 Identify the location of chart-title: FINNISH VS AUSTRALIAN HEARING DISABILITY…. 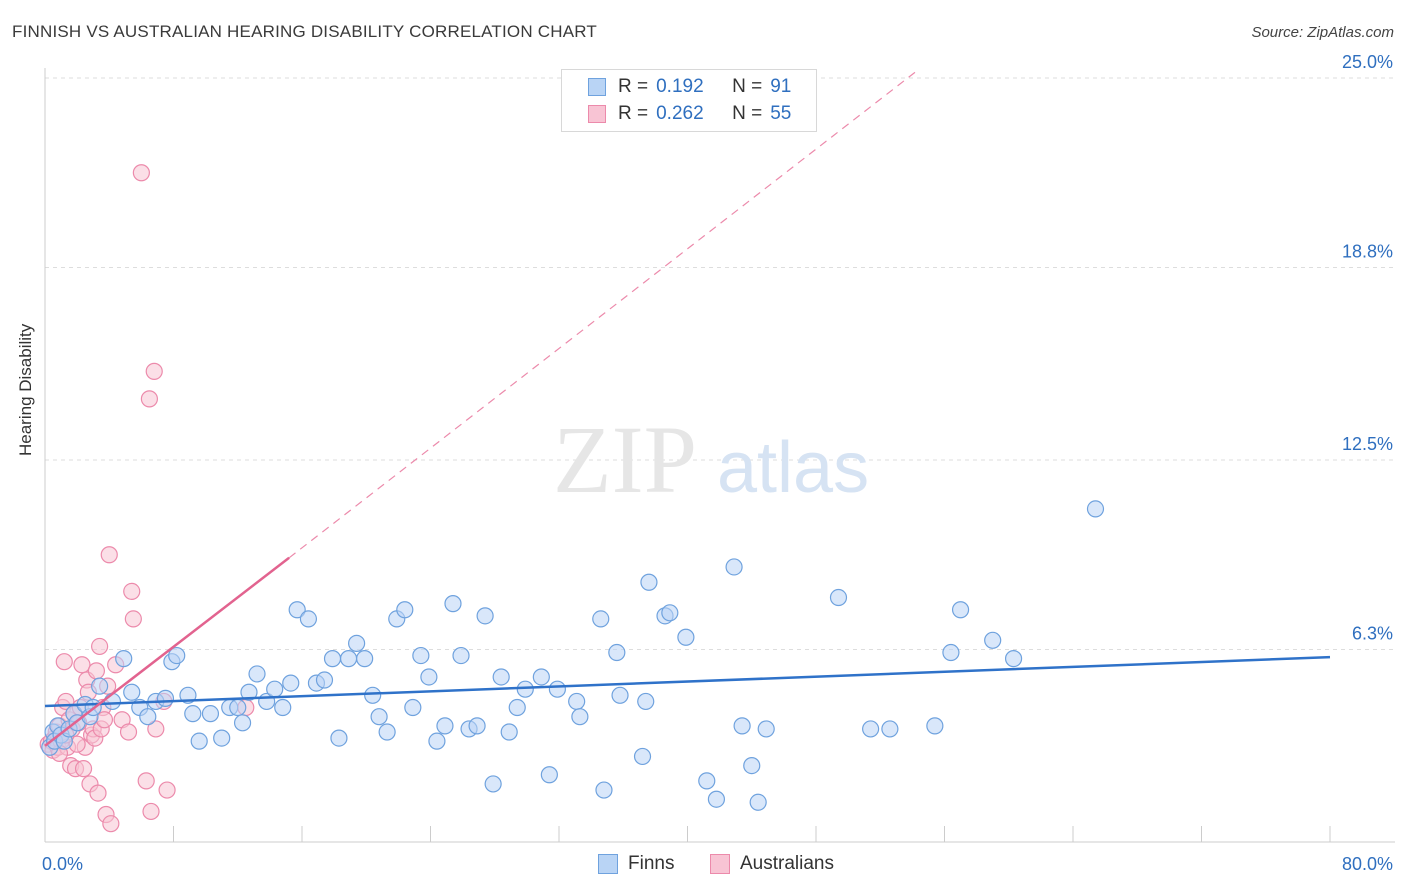
(304, 31).